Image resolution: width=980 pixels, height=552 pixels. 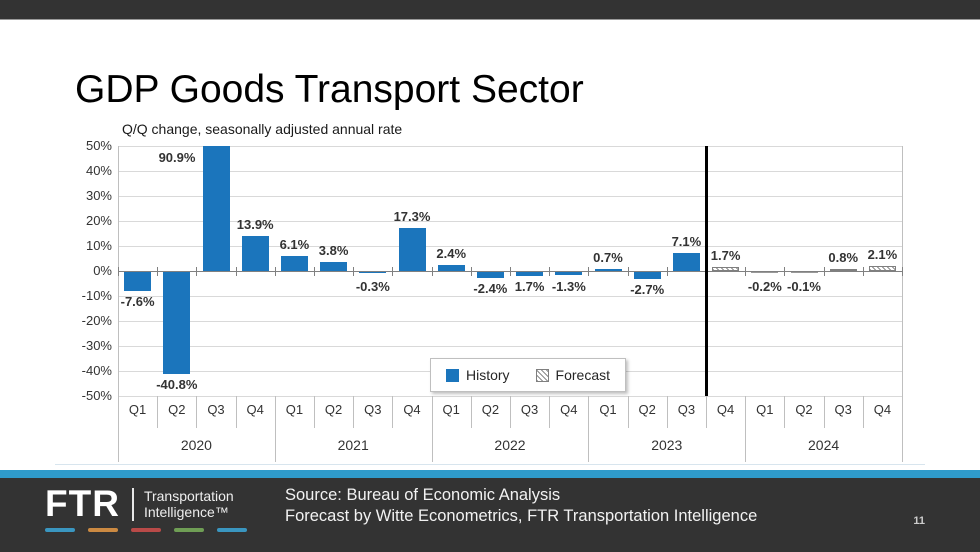 What do you see at coordinates (452, 375) in the screenshot?
I see `history-swatch-icon` at bounding box center [452, 375].